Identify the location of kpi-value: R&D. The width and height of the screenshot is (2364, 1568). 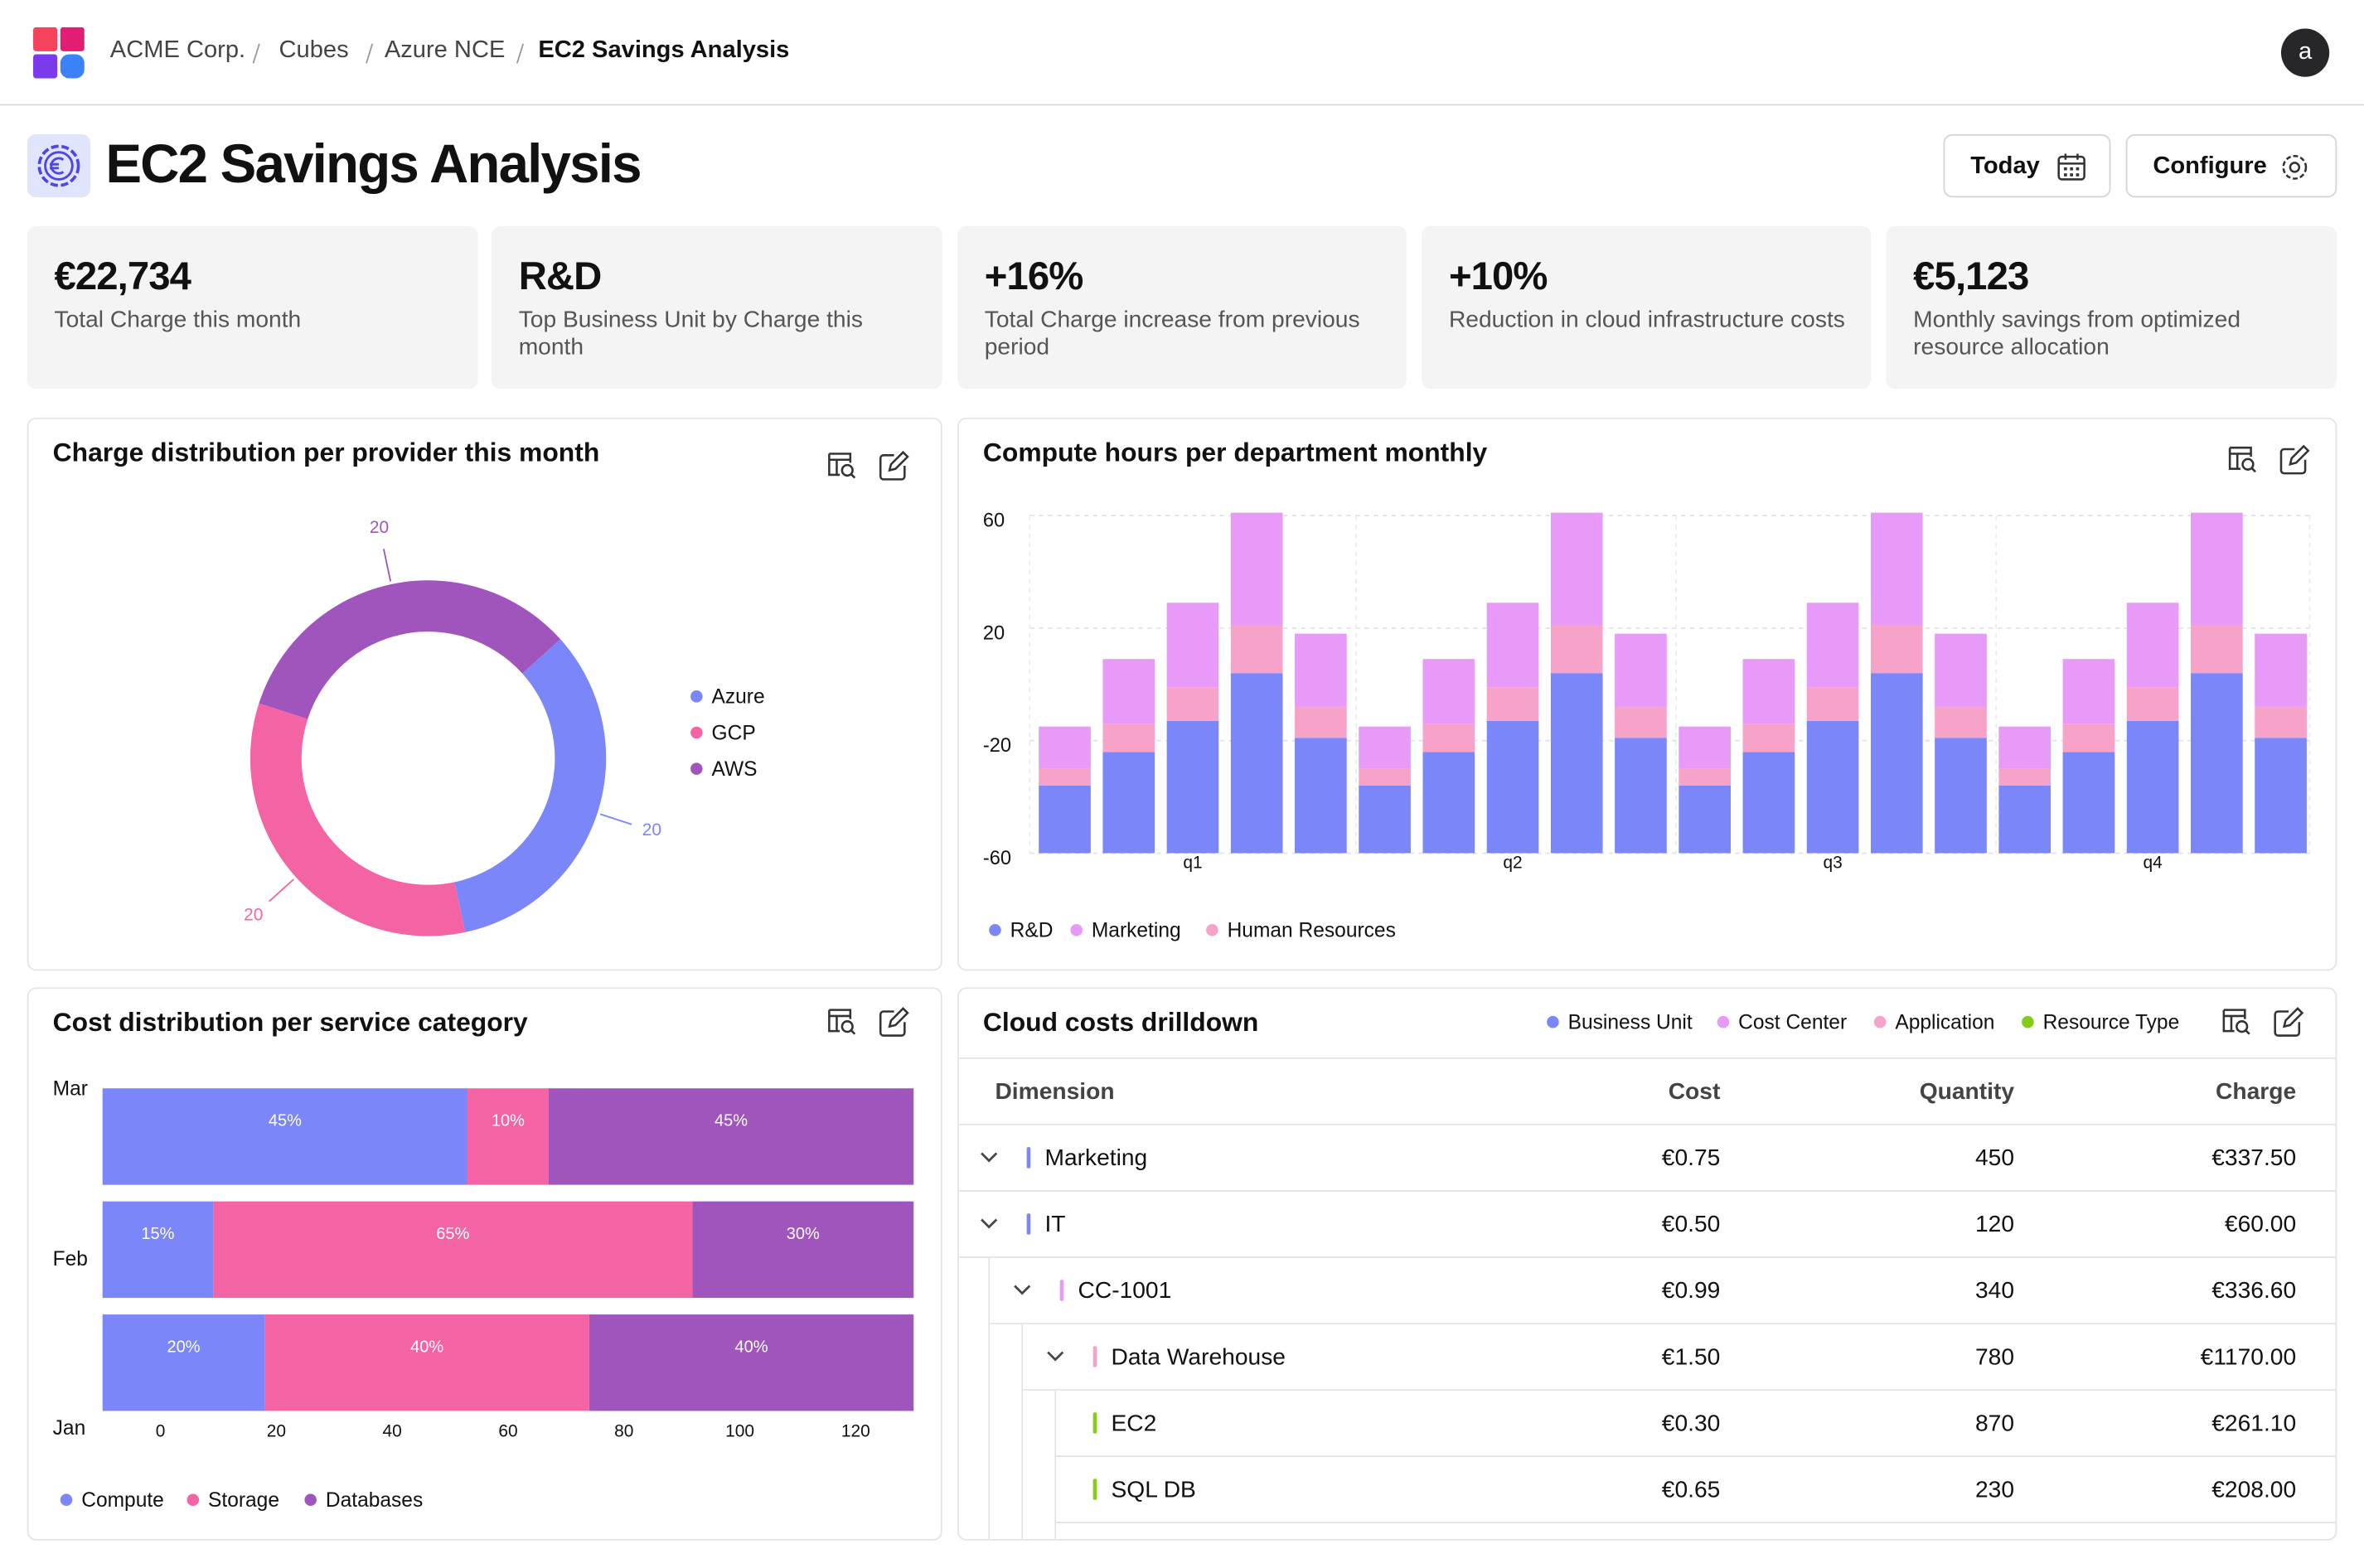
(560, 276).